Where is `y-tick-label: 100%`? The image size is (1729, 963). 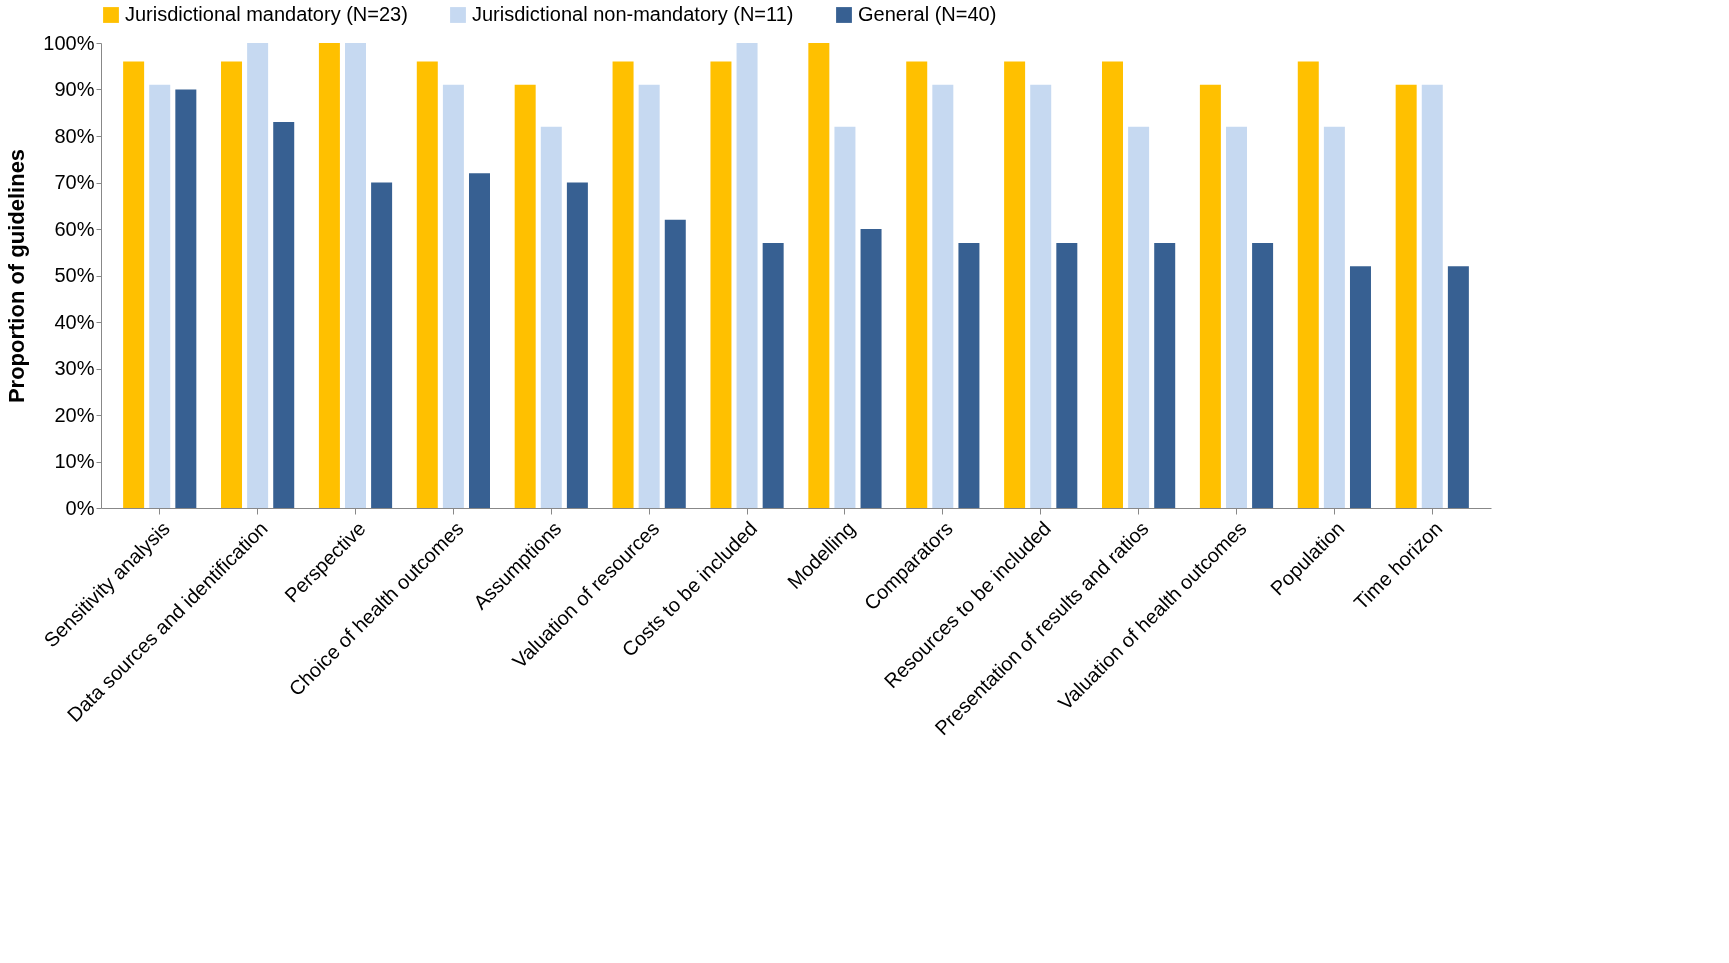 y-tick-label: 100% is located at coordinates (69, 42).